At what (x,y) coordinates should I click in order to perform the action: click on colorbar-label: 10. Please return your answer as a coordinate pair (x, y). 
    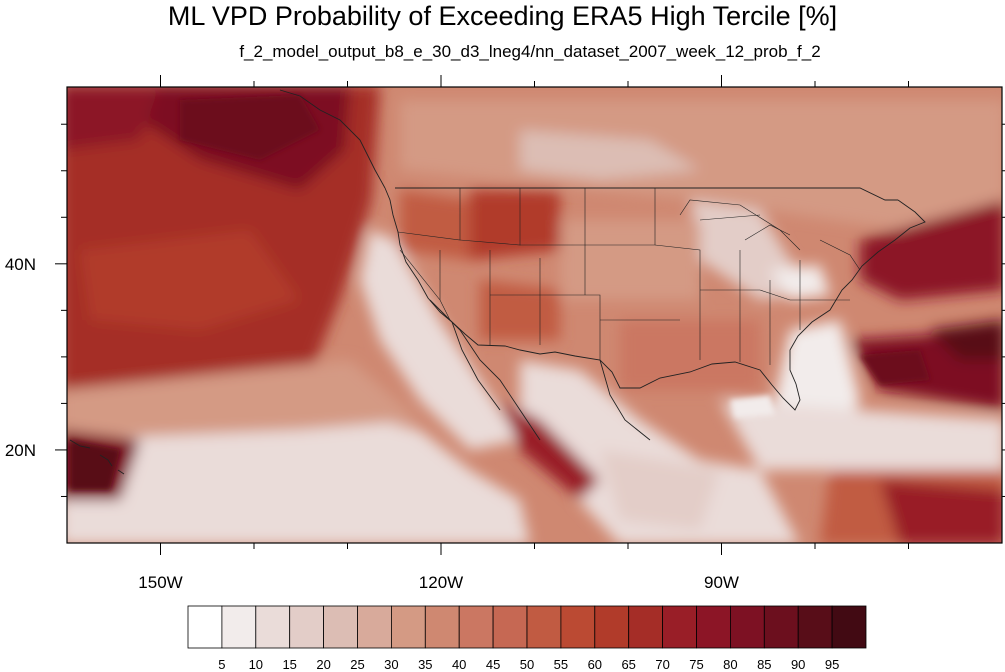
    Looking at the image, I should click on (256, 664).